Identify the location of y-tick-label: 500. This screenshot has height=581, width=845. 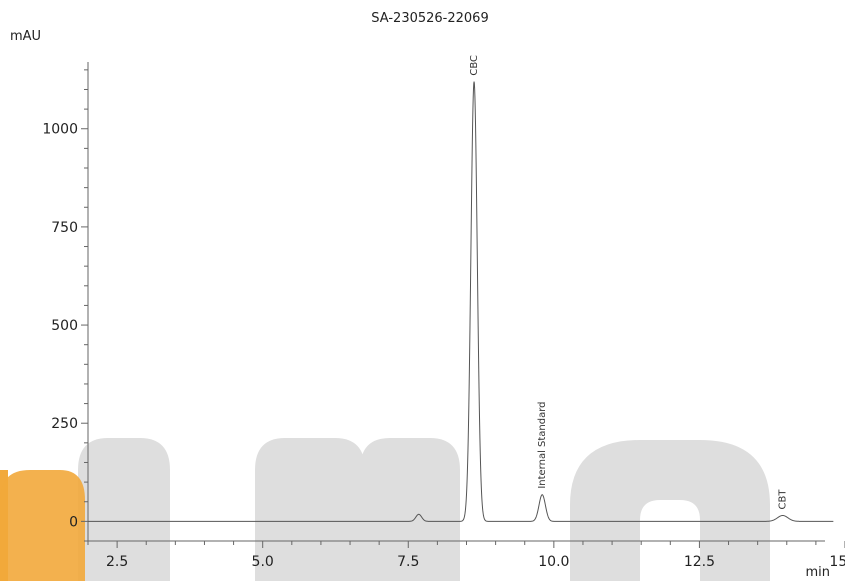
(64, 326).